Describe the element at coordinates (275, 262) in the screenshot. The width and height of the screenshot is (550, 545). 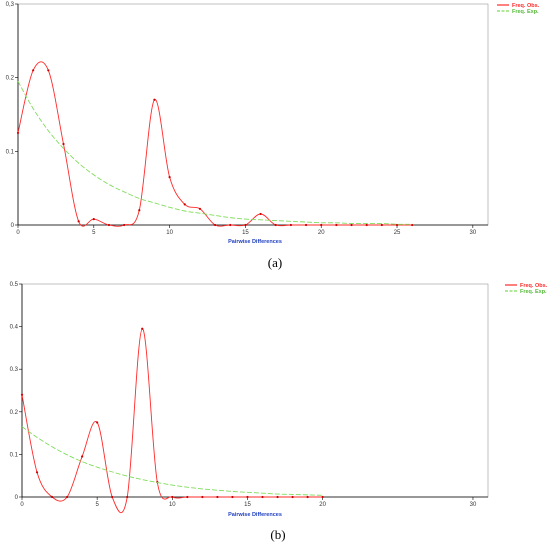
I see `panel-caption-a: (a)` at that location.